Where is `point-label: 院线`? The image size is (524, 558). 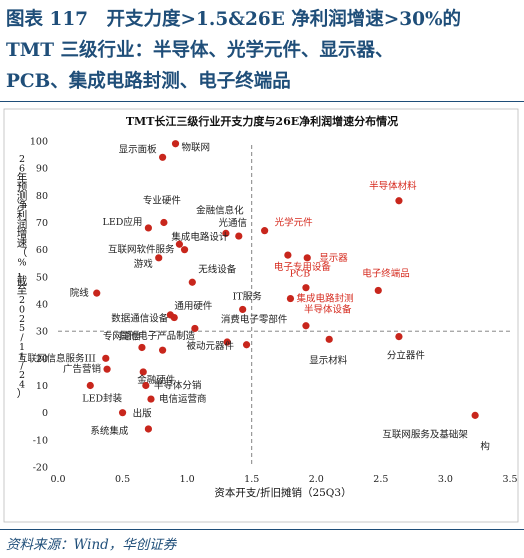 point-label: 院线 is located at coordinates (80, 293).